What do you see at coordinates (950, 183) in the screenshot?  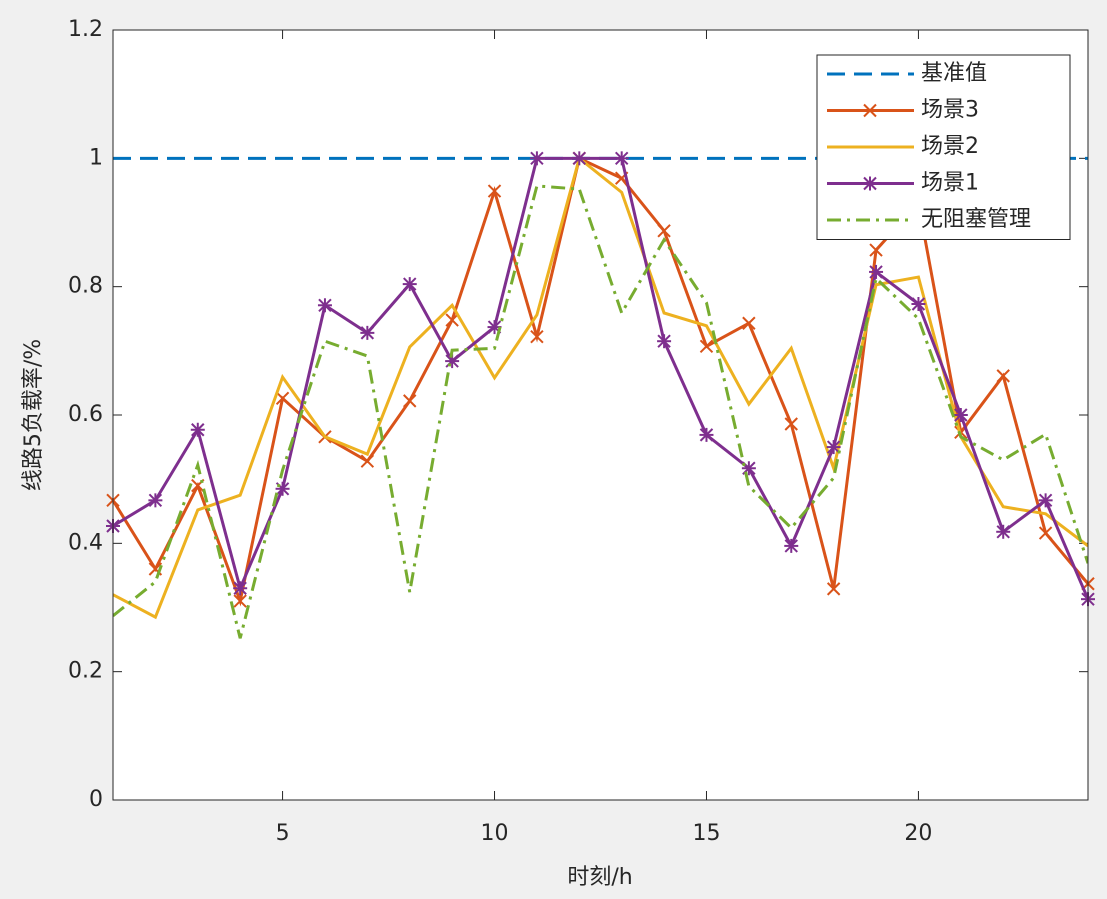 I see `legend-label: 场景1` at bounding box center [950, 183].